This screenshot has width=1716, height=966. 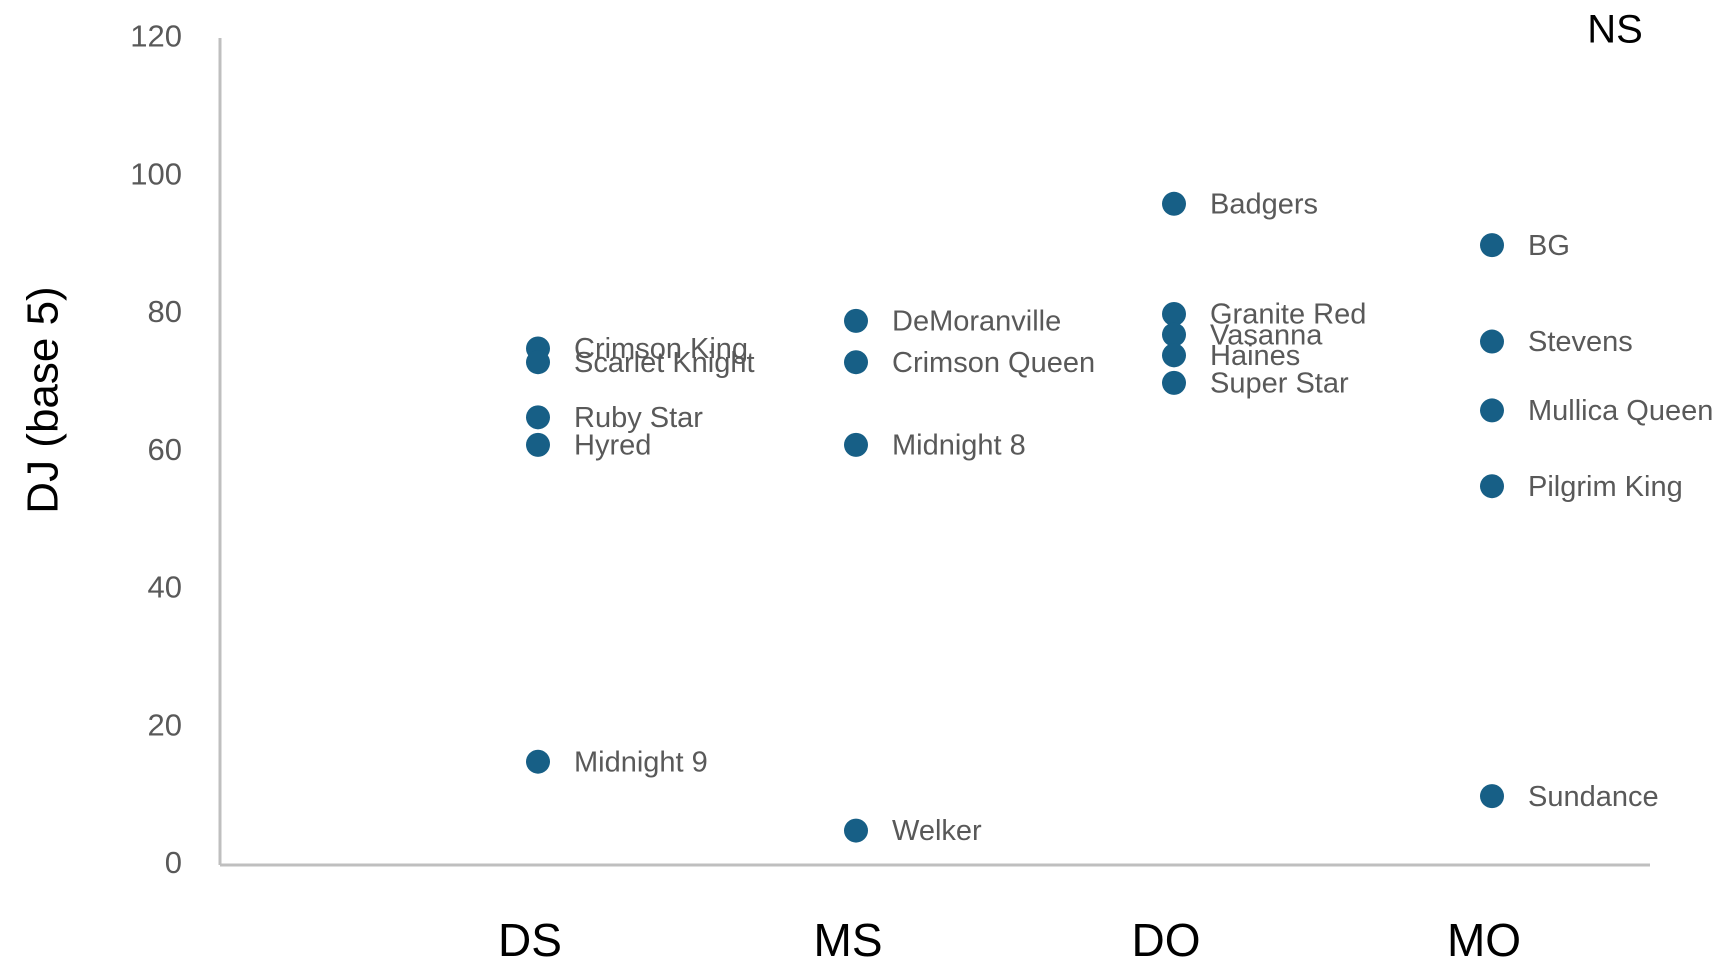 What do you see at coordinates (165, 724) in the screenshot?
I see `y-tick-label: 20` at bounding box center [165, 724].